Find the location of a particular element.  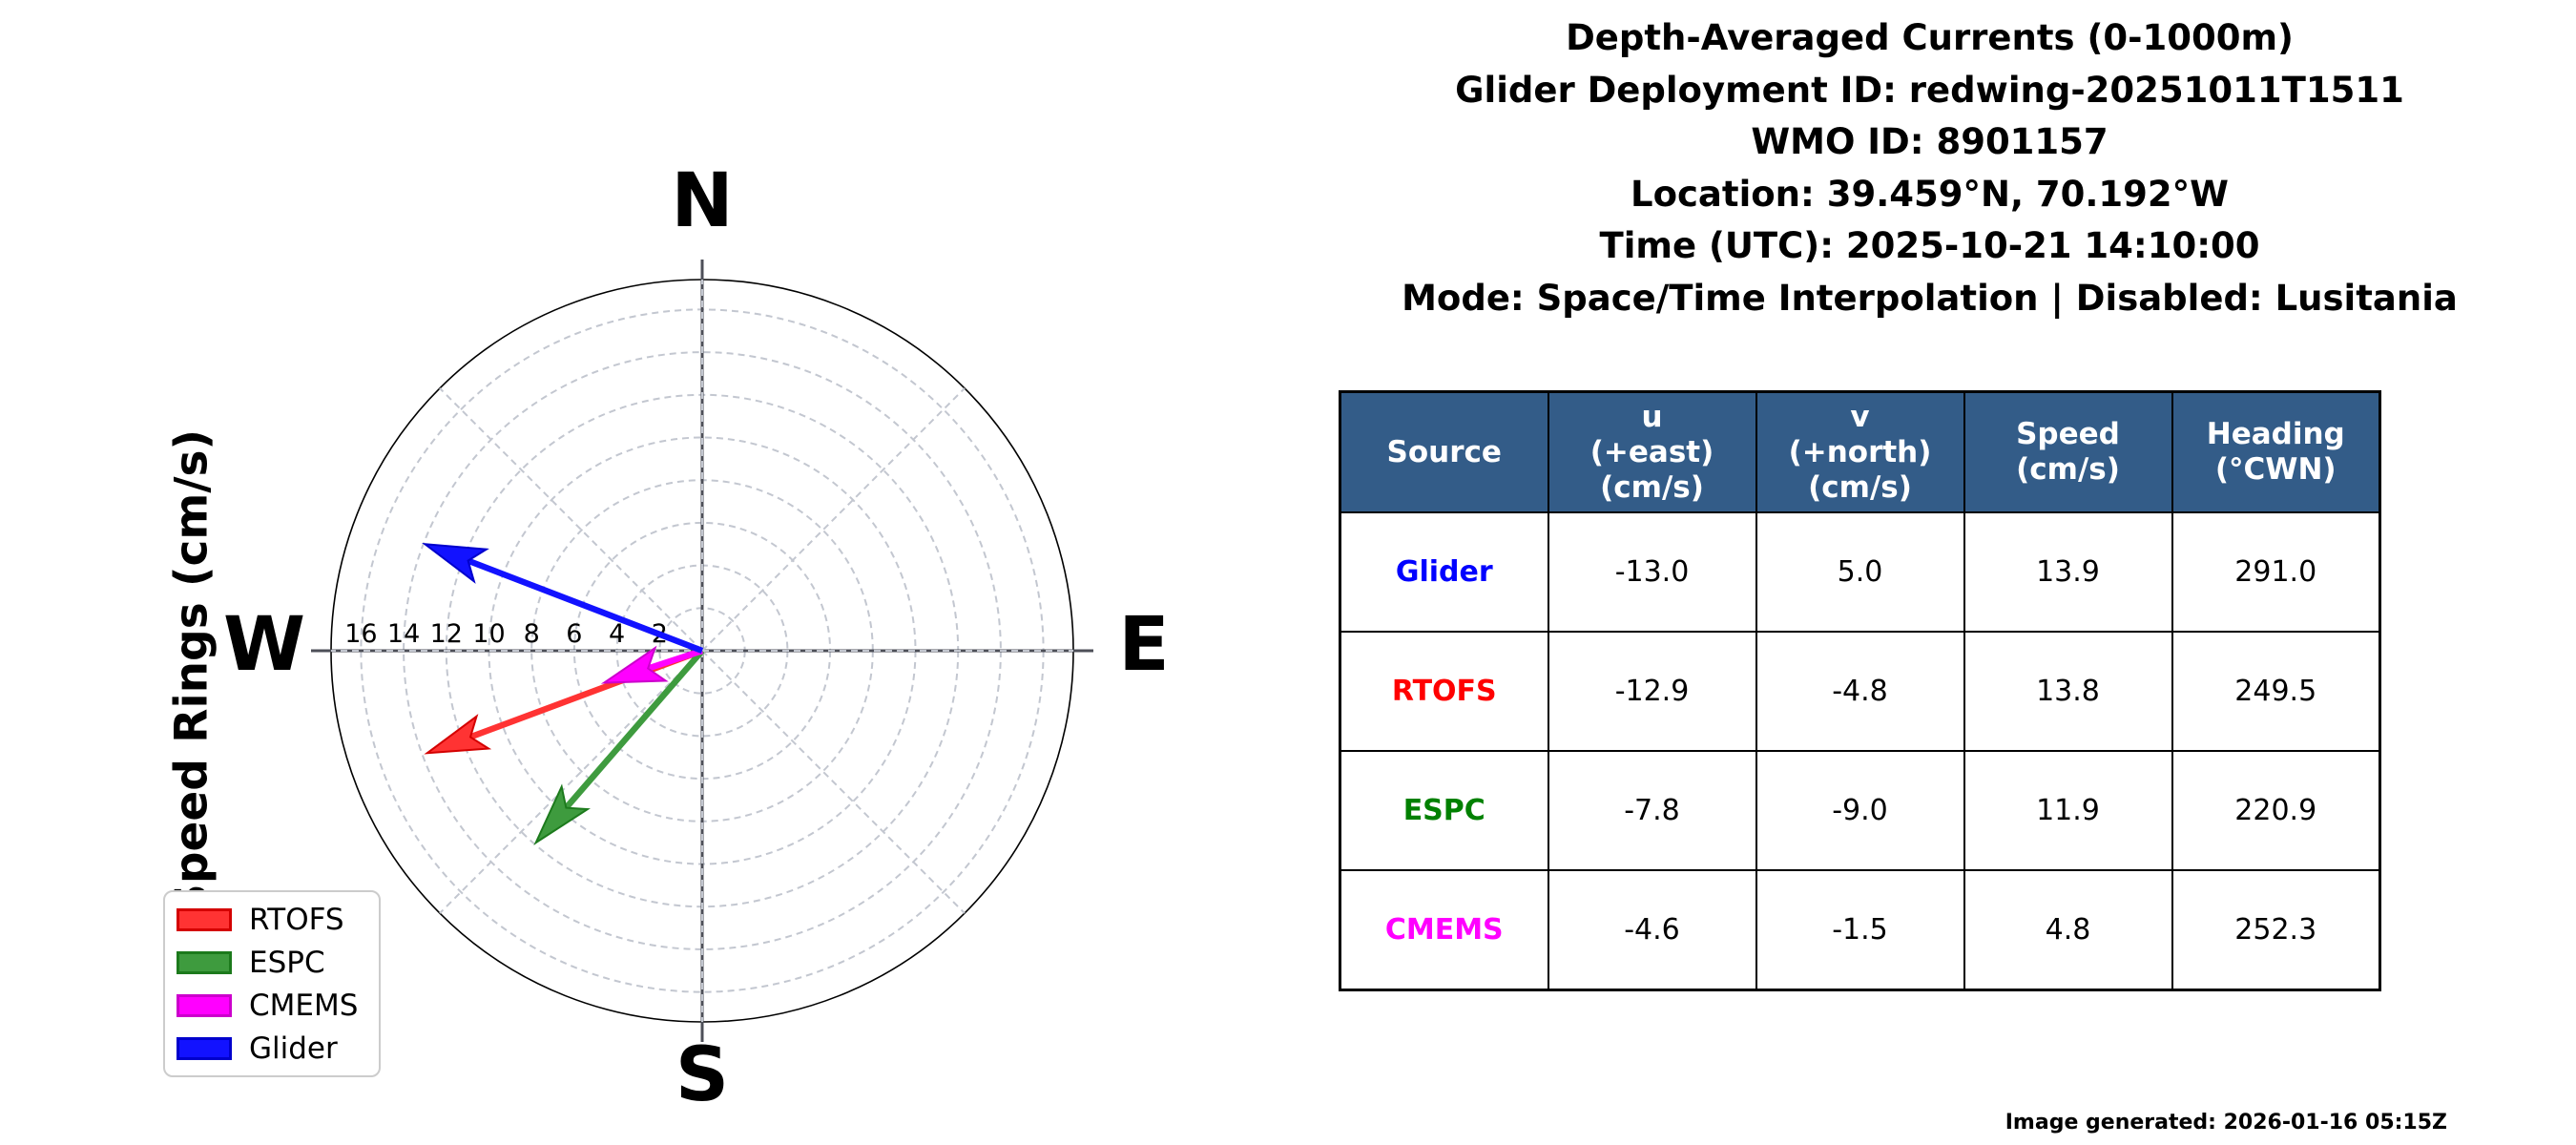

ring-label: 12 is located at coordinates (446, 634).